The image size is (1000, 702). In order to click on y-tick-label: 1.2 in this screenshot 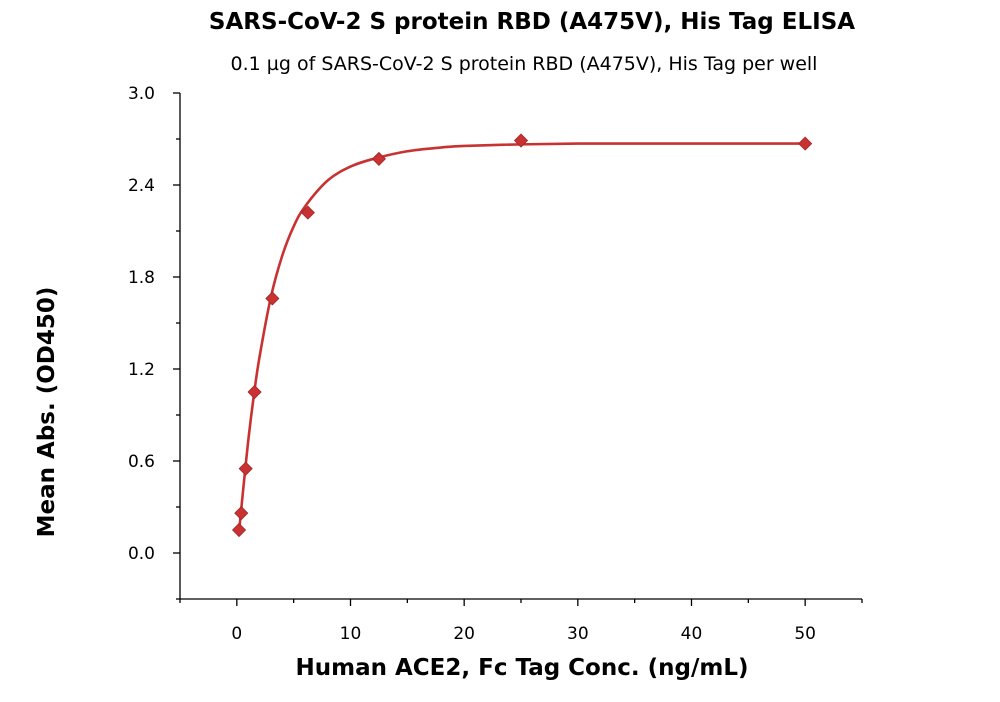, I will do `click(141, 370)`.